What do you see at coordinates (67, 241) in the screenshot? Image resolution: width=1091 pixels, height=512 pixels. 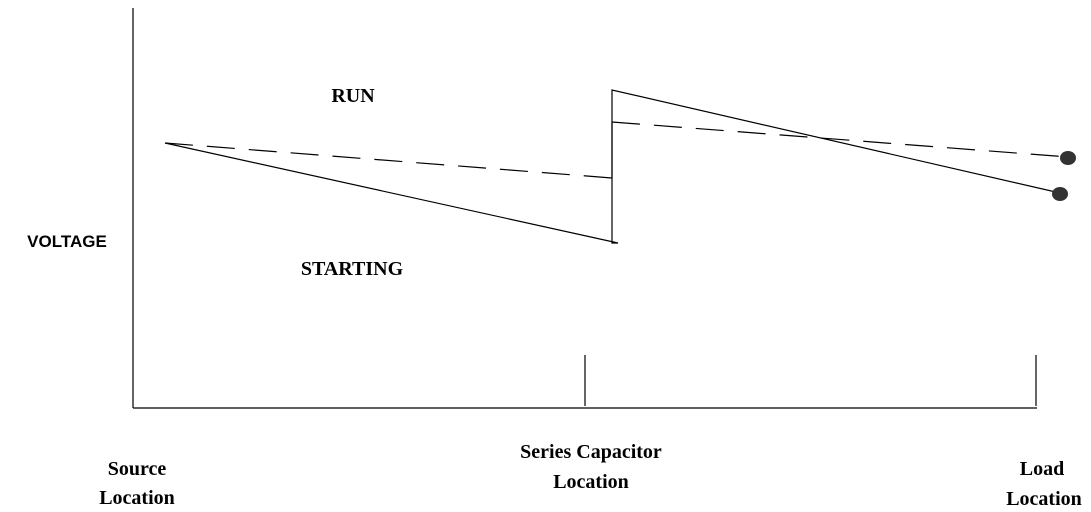 I see `y-axis-label: VOLTAGE` at bounding box center [67, 241].